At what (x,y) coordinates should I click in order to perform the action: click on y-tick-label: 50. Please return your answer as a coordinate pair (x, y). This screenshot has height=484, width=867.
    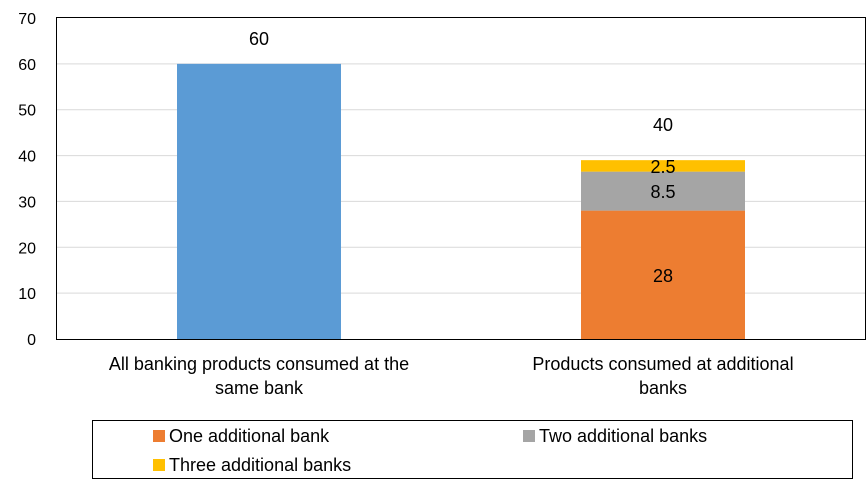
    Looking at the image, I should click on (27, 111).